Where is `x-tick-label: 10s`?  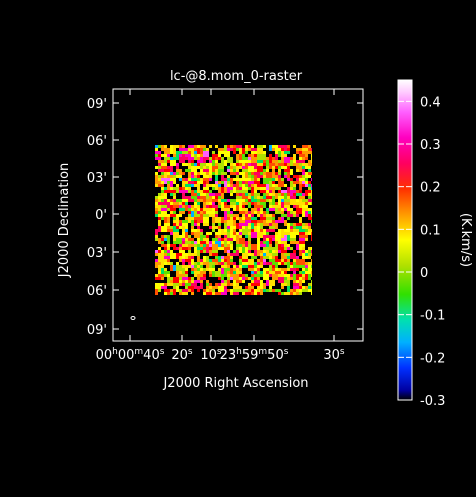
x-tick-label: 10s is located at coordinates (211, 355).